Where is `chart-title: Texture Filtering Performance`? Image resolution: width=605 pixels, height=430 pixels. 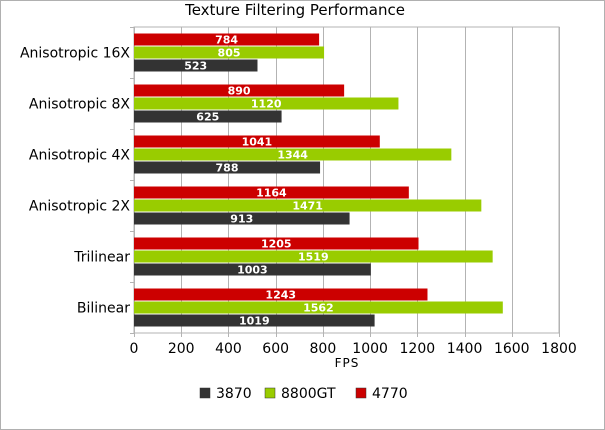 chart-title: Texture Filtering Performance is located at coordinates (294, 10).